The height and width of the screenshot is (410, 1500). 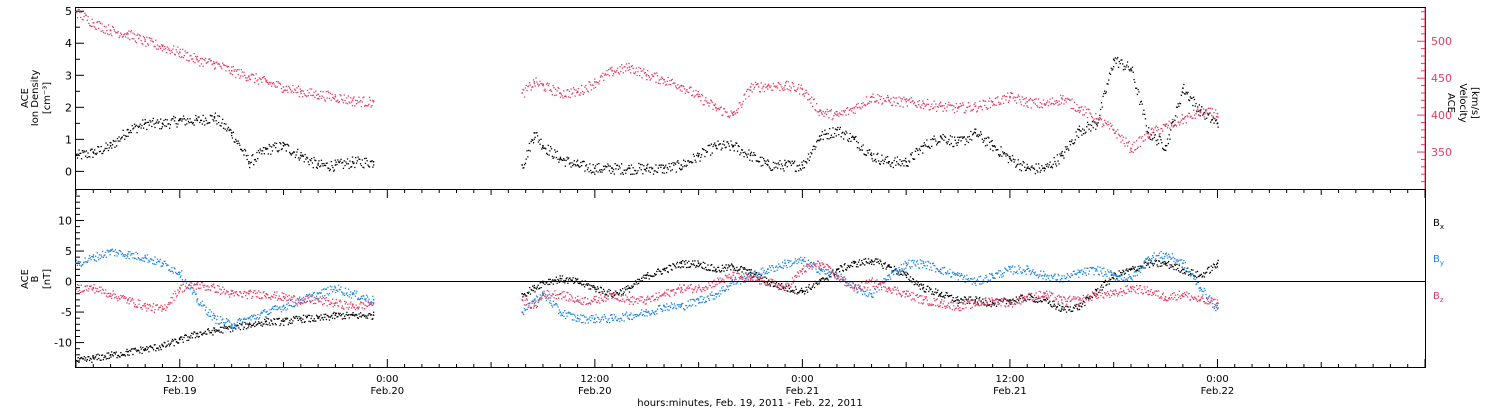 What do you see at coordinates (110, 30) in the screenshot?
I see `velocity-data-point` at bounding box center [110, 30].